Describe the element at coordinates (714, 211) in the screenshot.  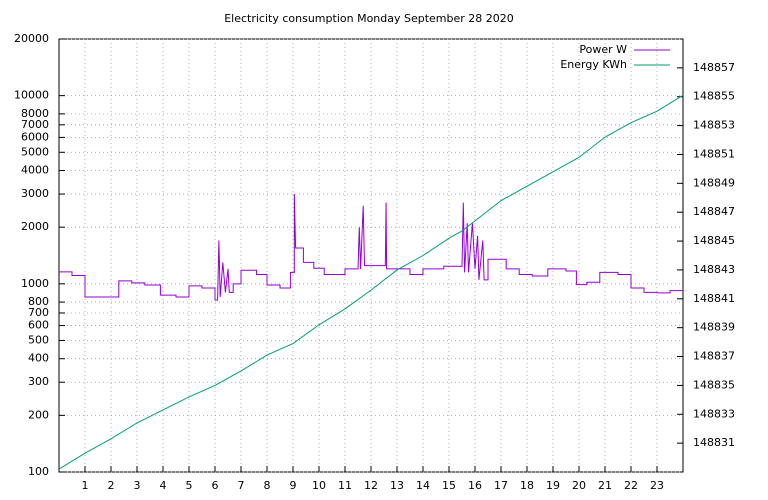
I see `y2-tick-label: 148847` at that location.